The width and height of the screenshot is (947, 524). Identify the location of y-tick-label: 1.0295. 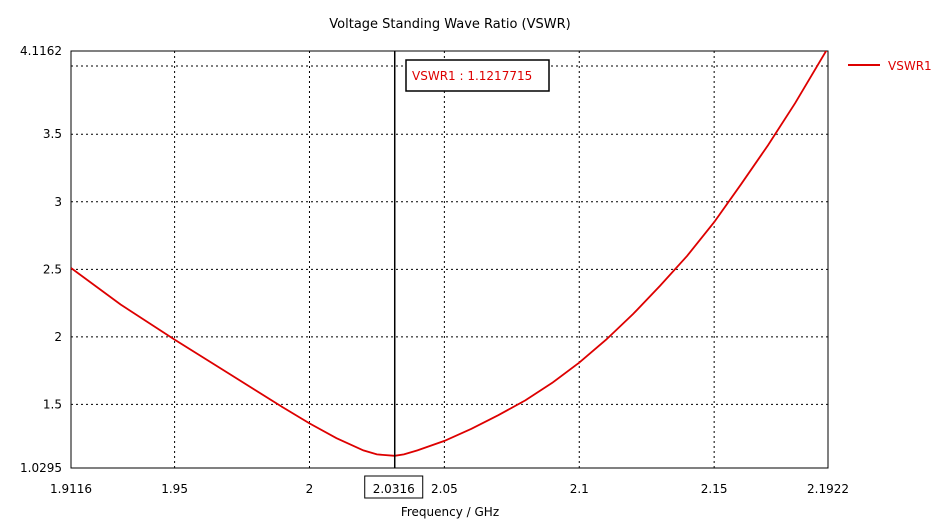
(41, 468).